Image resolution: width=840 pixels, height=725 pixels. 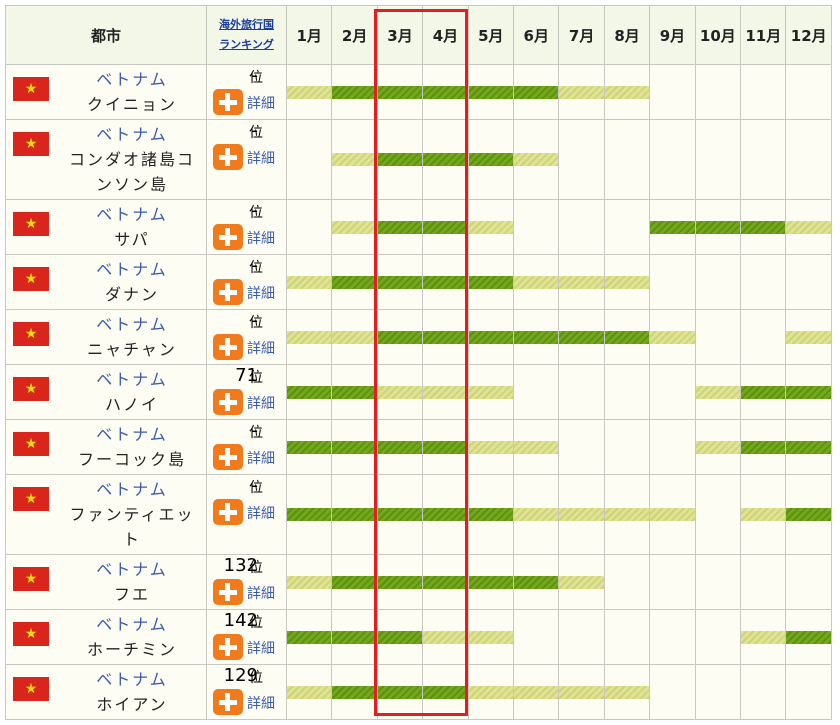 I want to click on month-header: 11月, so click(x=763, y=35).